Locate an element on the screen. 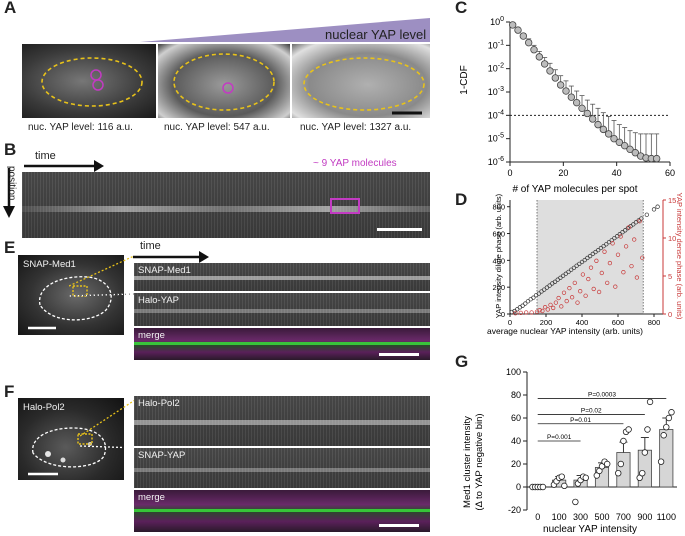 The width and height of the screenshot is (685, 536). chart-g-xtick-label: 1100 is located at coordinates (666, 517).